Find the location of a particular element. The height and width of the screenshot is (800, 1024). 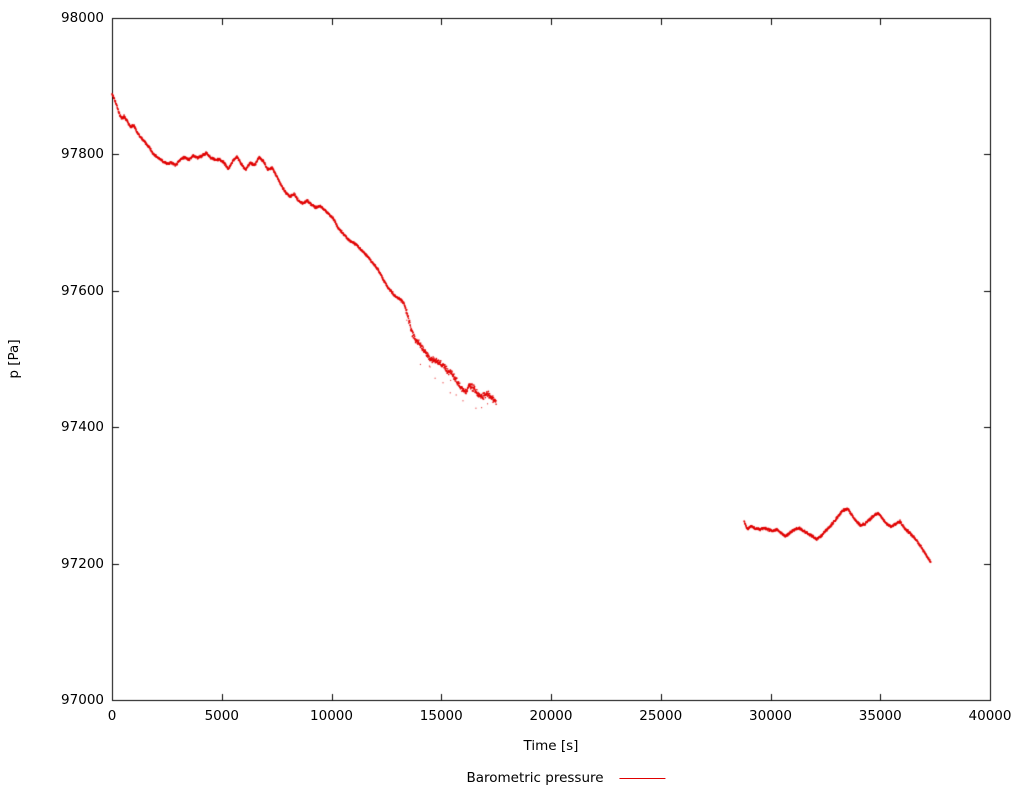

y-tick-label: 97000 is located at coordinates (82, 700).